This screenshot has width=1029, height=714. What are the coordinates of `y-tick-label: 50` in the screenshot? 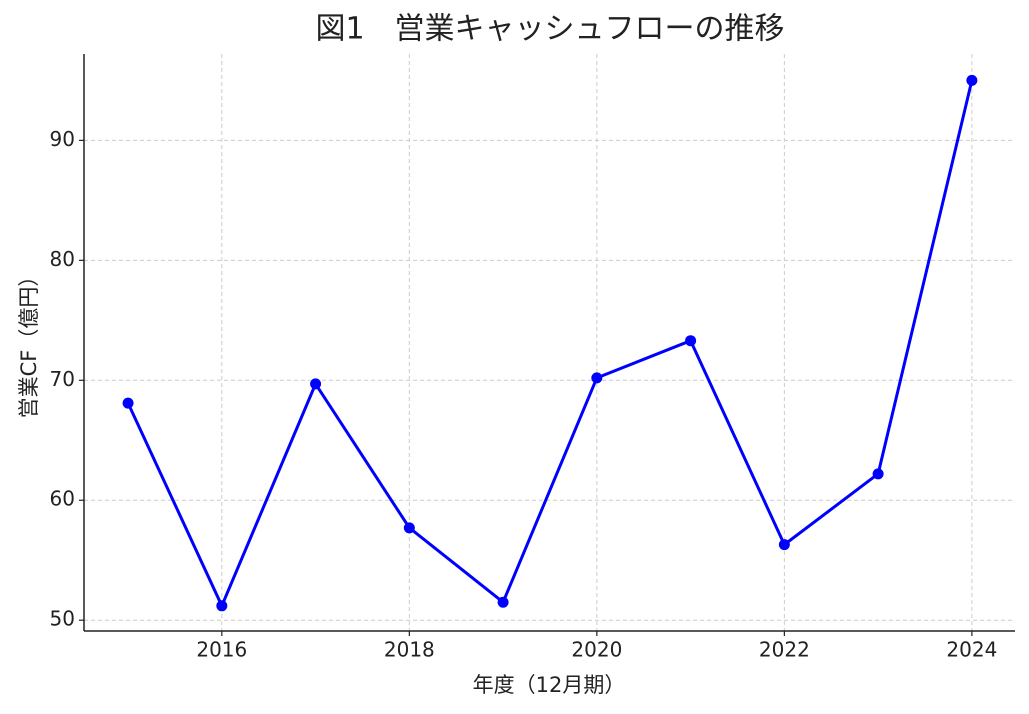 It's located at (62, 619).